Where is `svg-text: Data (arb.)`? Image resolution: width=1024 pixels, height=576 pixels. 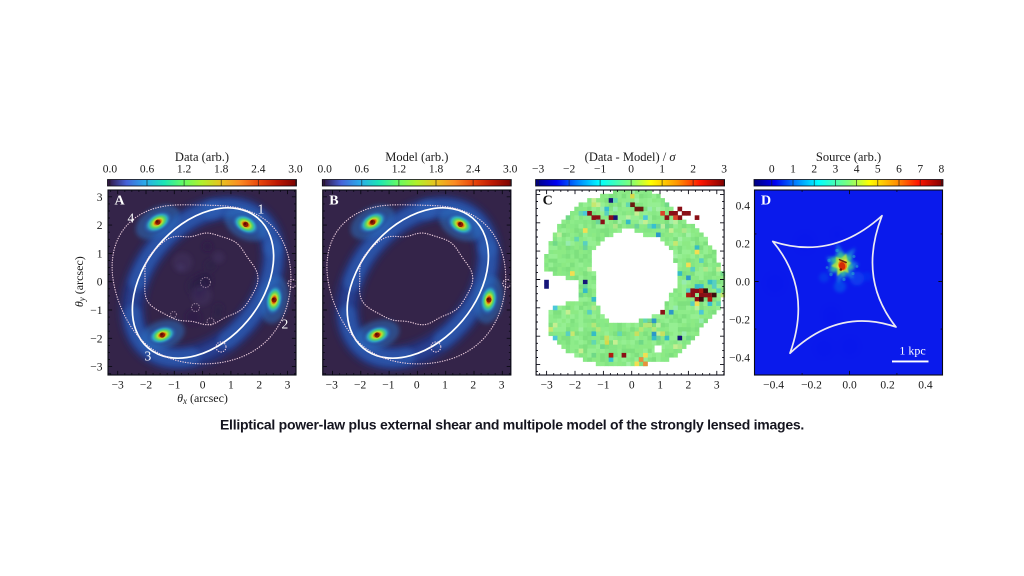
svg-text: Data (arb.) is located at coordinates (202, 157).